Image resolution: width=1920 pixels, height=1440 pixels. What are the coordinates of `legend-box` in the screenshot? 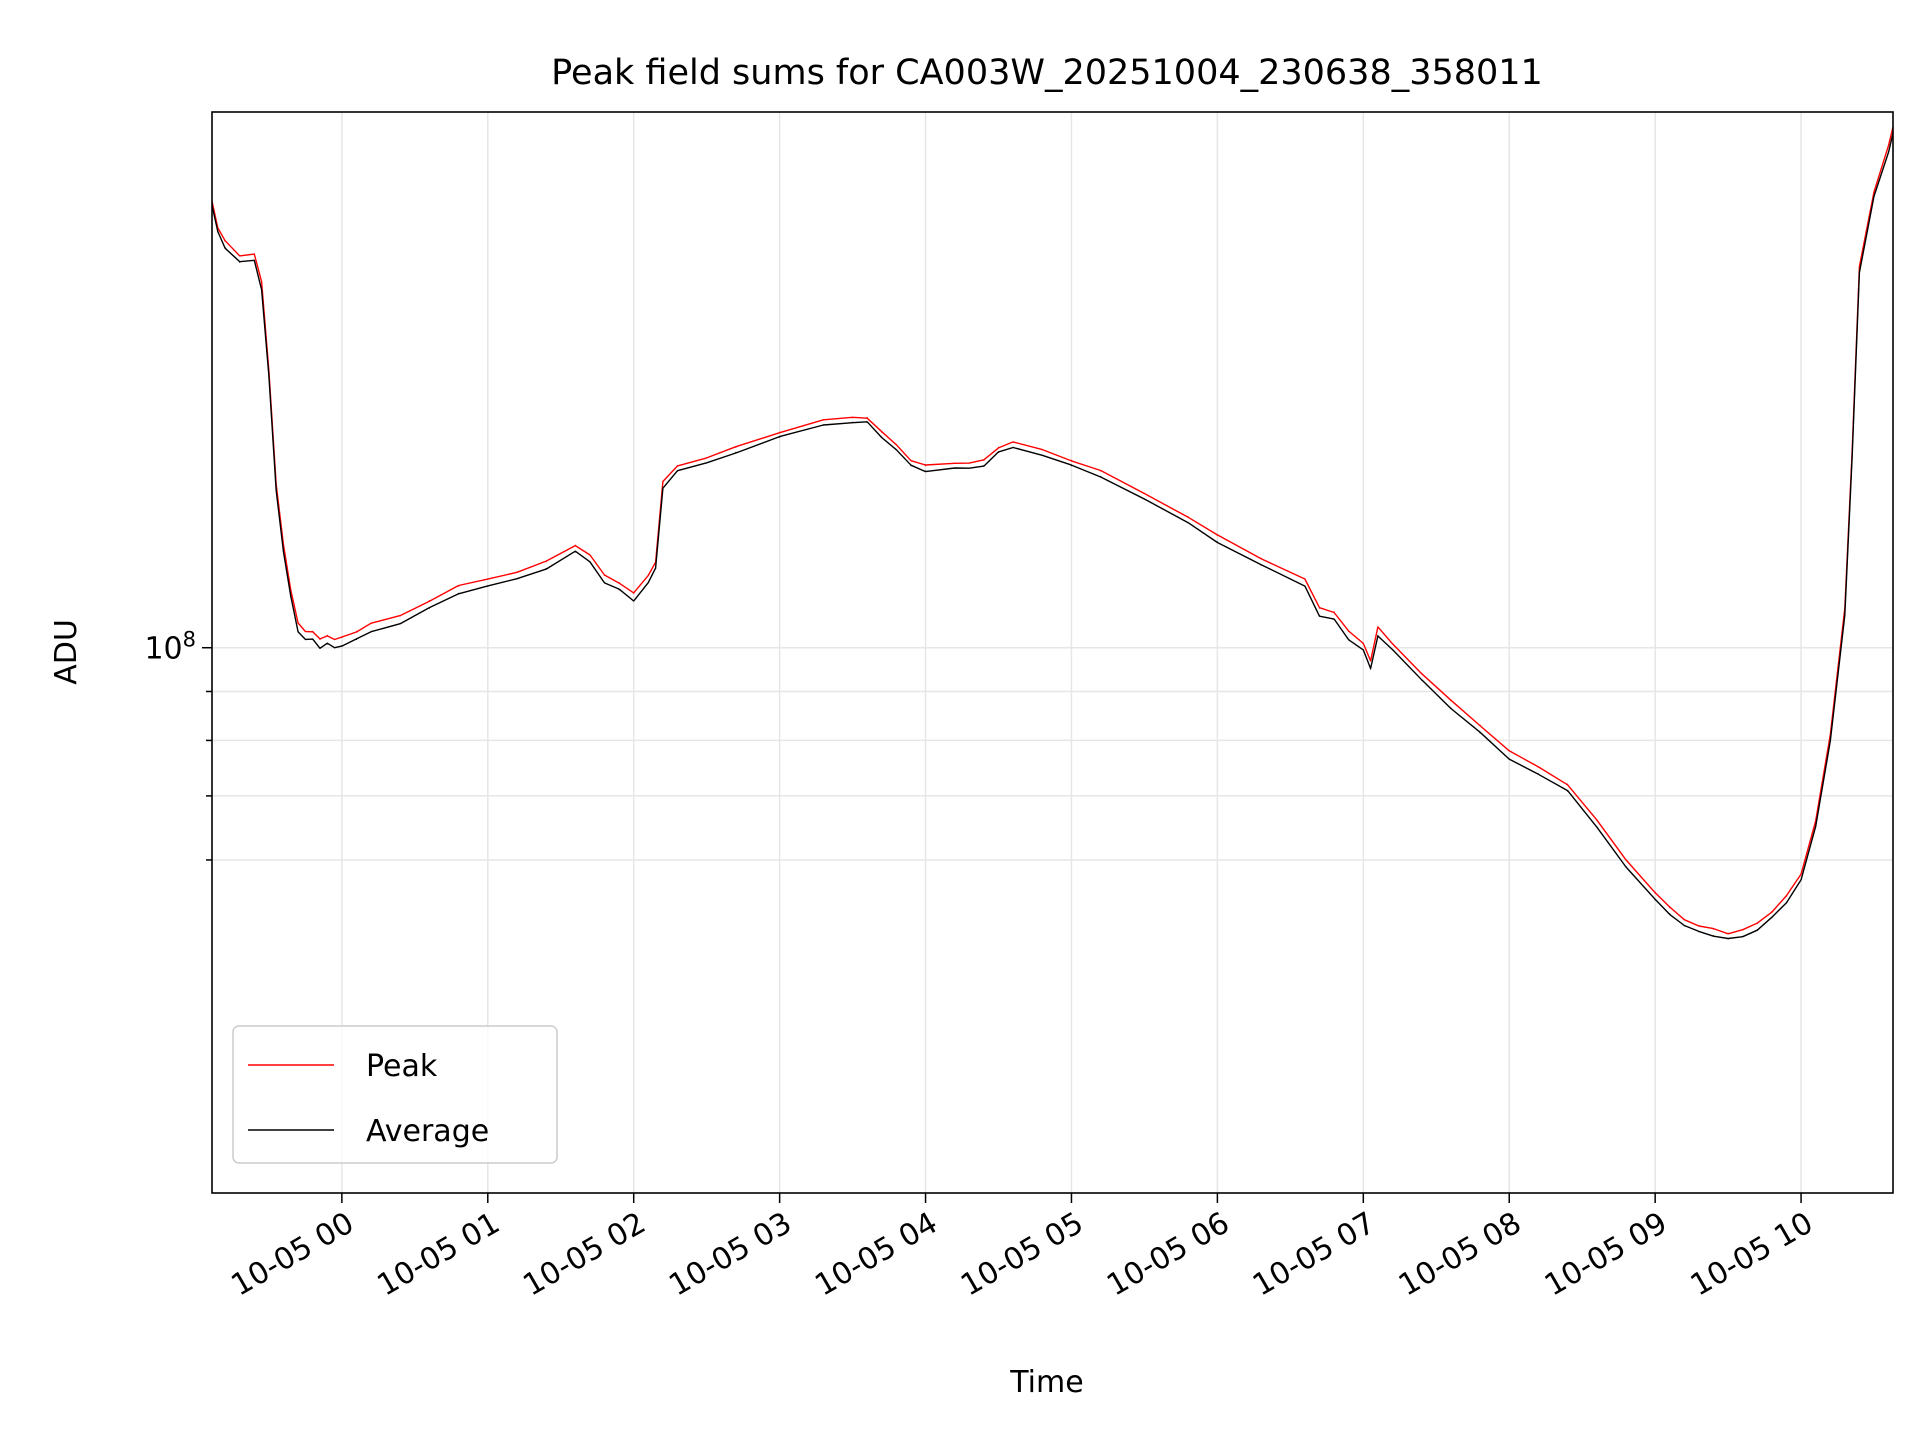 It's located at (395, 1094).